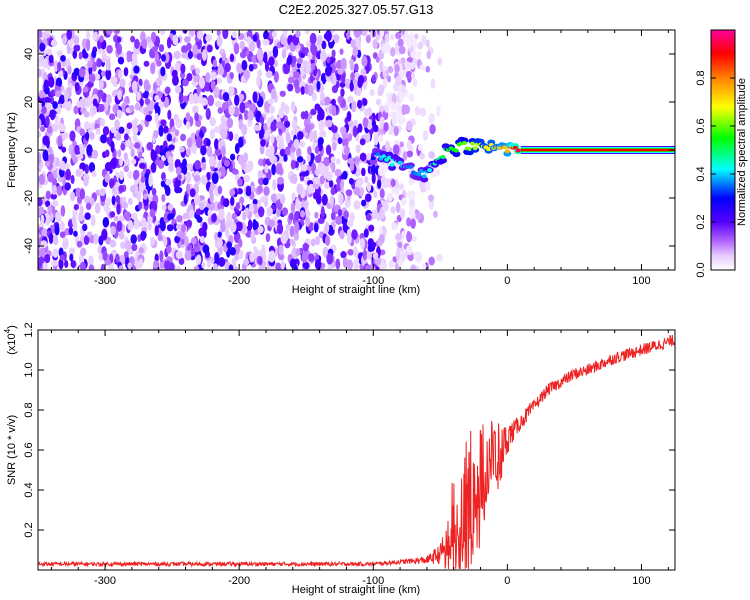 This screenshot has height=600, width=750. What do you see at coordinates (29, 54) in the screenshot?
I see `y-tick-label: 40` at bounding box center [29, 54].